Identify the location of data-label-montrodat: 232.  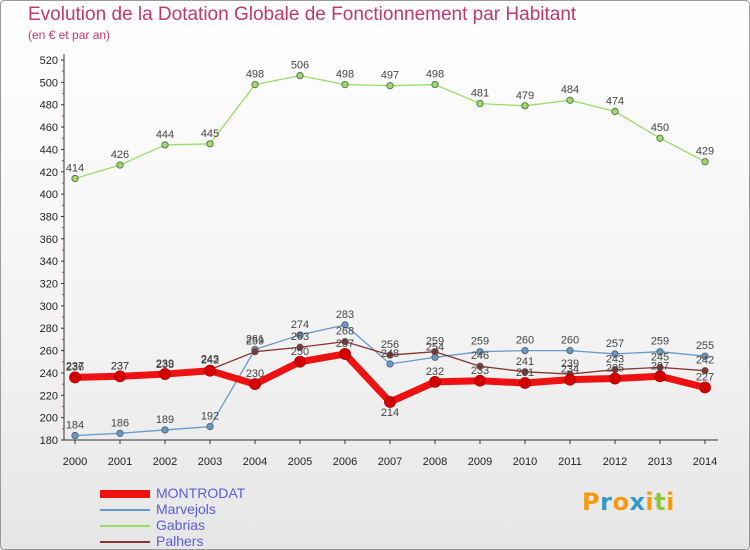
(435, 372).